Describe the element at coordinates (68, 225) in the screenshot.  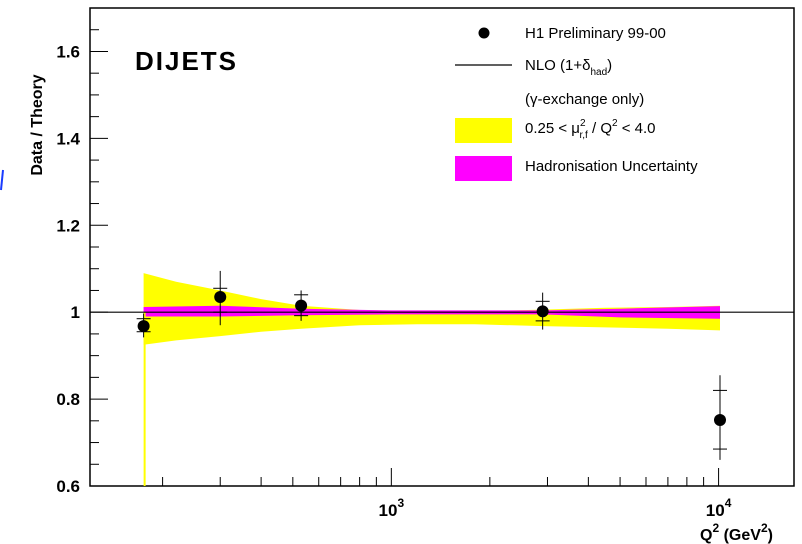
I see `y-tick-label: 1.2` at that location.